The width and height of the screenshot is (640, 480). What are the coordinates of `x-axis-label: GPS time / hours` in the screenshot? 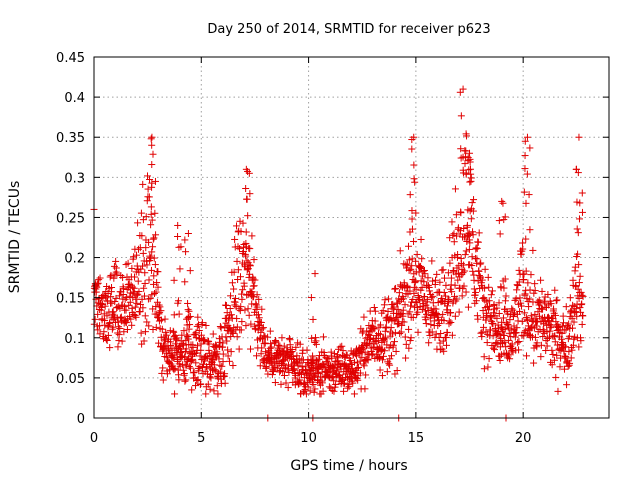 It's located at (348, 466).